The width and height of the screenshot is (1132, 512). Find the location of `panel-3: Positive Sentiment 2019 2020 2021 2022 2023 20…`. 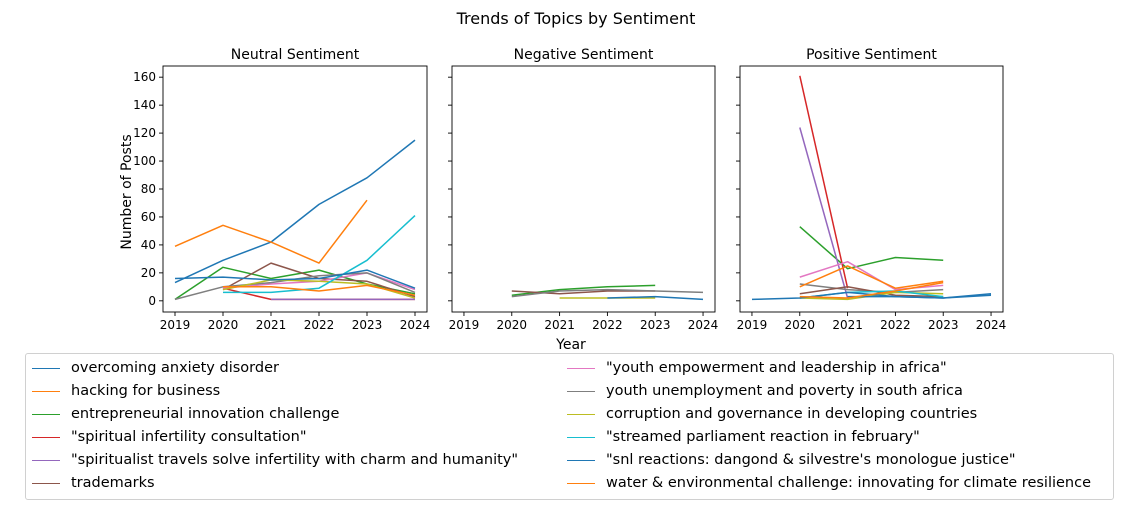

panel-3: Positive Sentiment 2019 2020 2021 2022 2023 20… is located at coordinates (871, 189).